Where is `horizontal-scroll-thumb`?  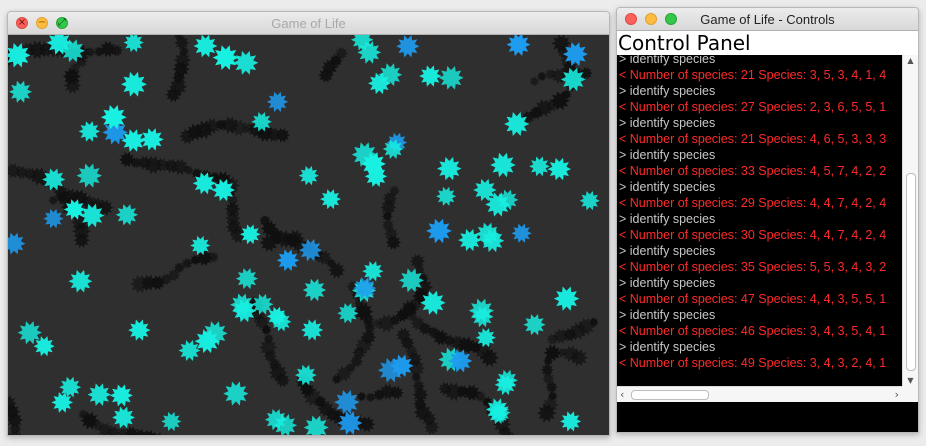 horizontal-scroll-thumb is located at coordinates (670, 395).